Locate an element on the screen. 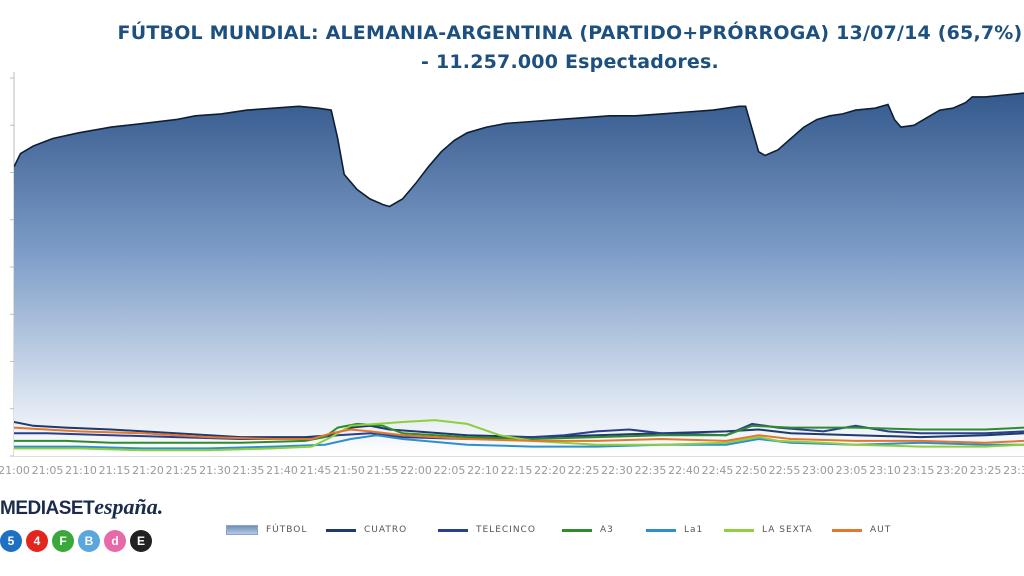 Image resolution: width=1024 pixels, height=576 pixels. legend-label: A3 is located at coordinates (607, 530).